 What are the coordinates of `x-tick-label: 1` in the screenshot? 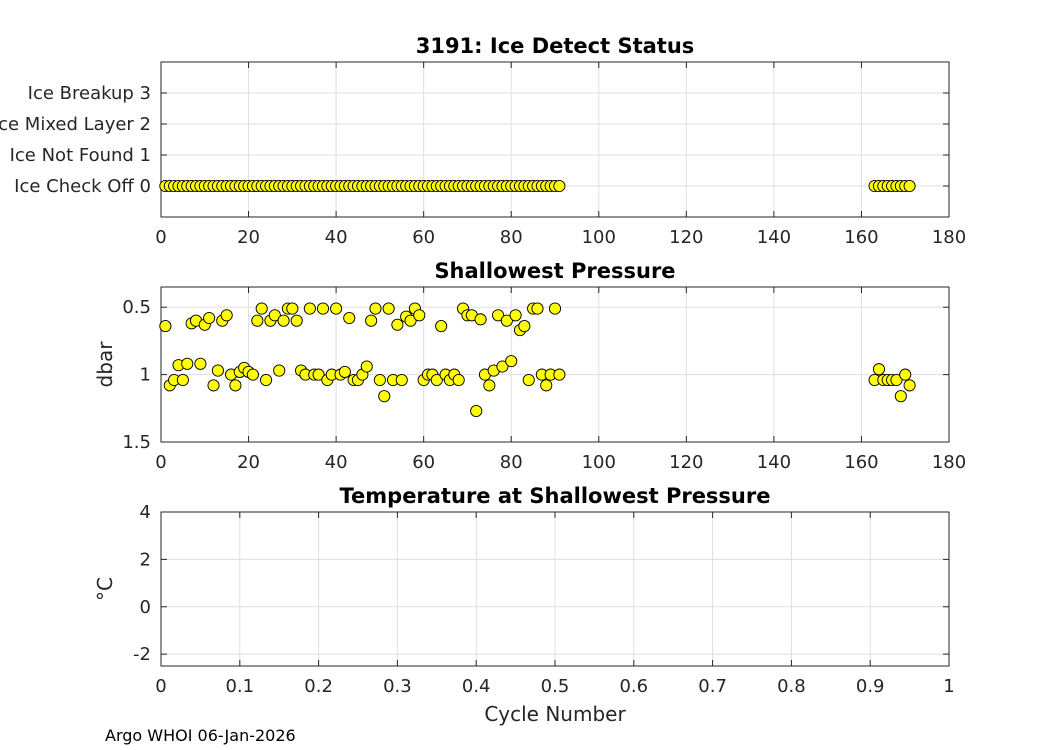 It's located at (948, 686).